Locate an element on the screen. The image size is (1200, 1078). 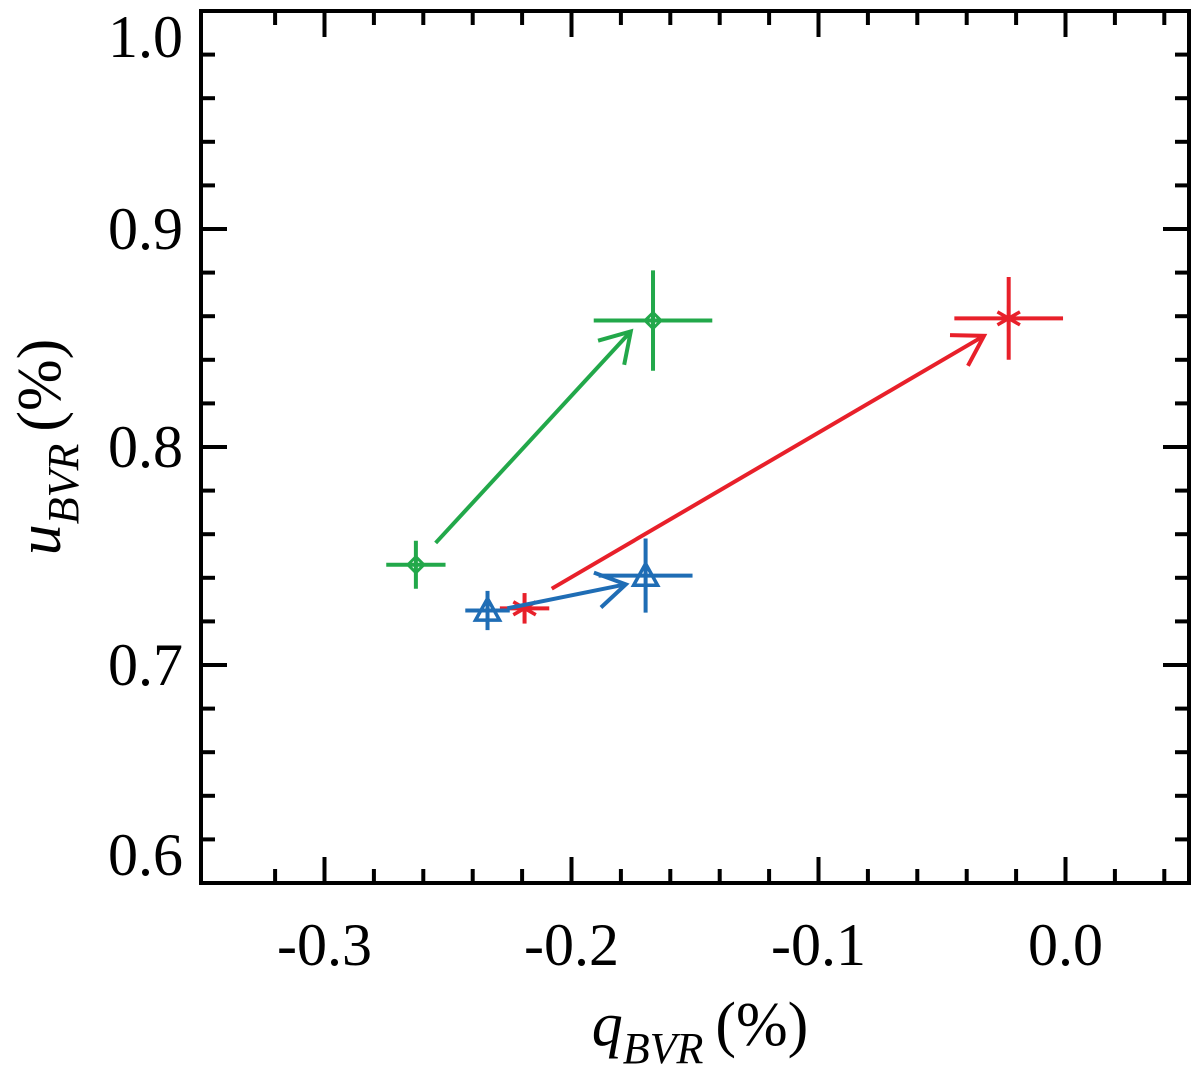
y-tick-label: 0.6 is located at coordinates (145, 855).